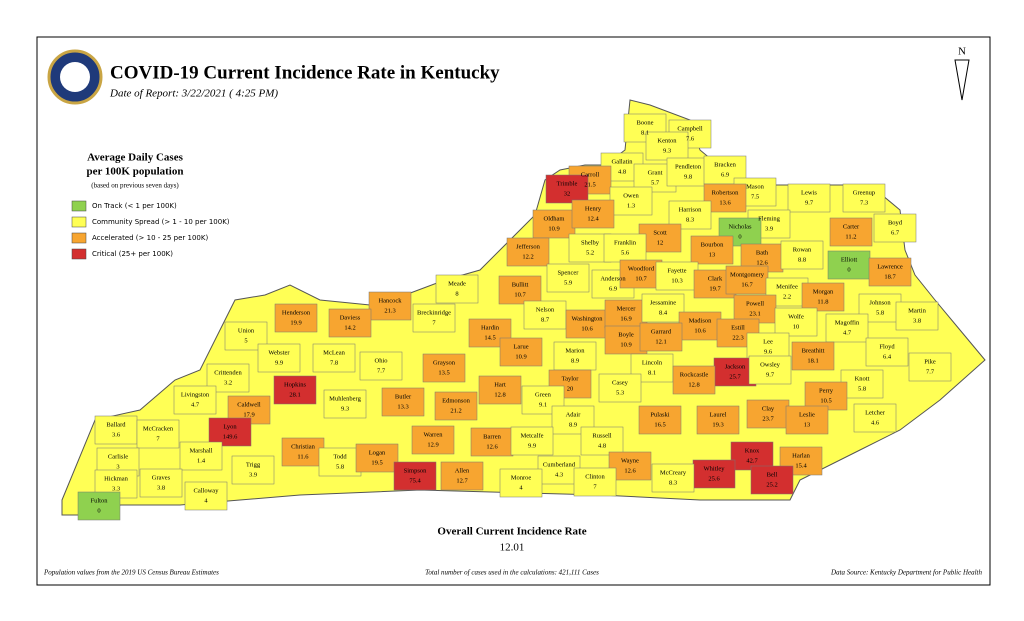 The image size is (1024, 621). I want to click on county-name: Hopkins, so click(295, 384).